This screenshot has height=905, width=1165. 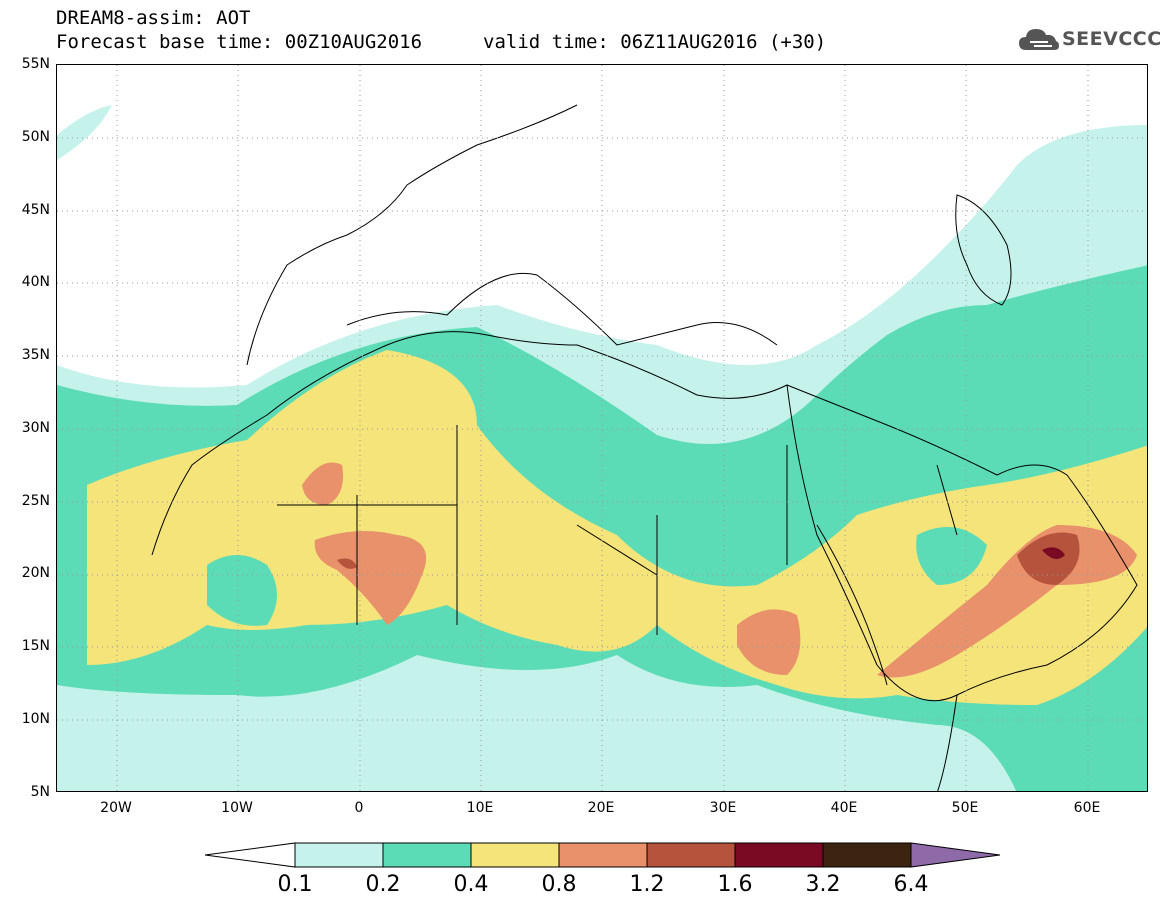 What do you see at coordinates (471, 884) in the screenshot?
I see `colorbar-label: 0.4` at bounding box center [471, 884].